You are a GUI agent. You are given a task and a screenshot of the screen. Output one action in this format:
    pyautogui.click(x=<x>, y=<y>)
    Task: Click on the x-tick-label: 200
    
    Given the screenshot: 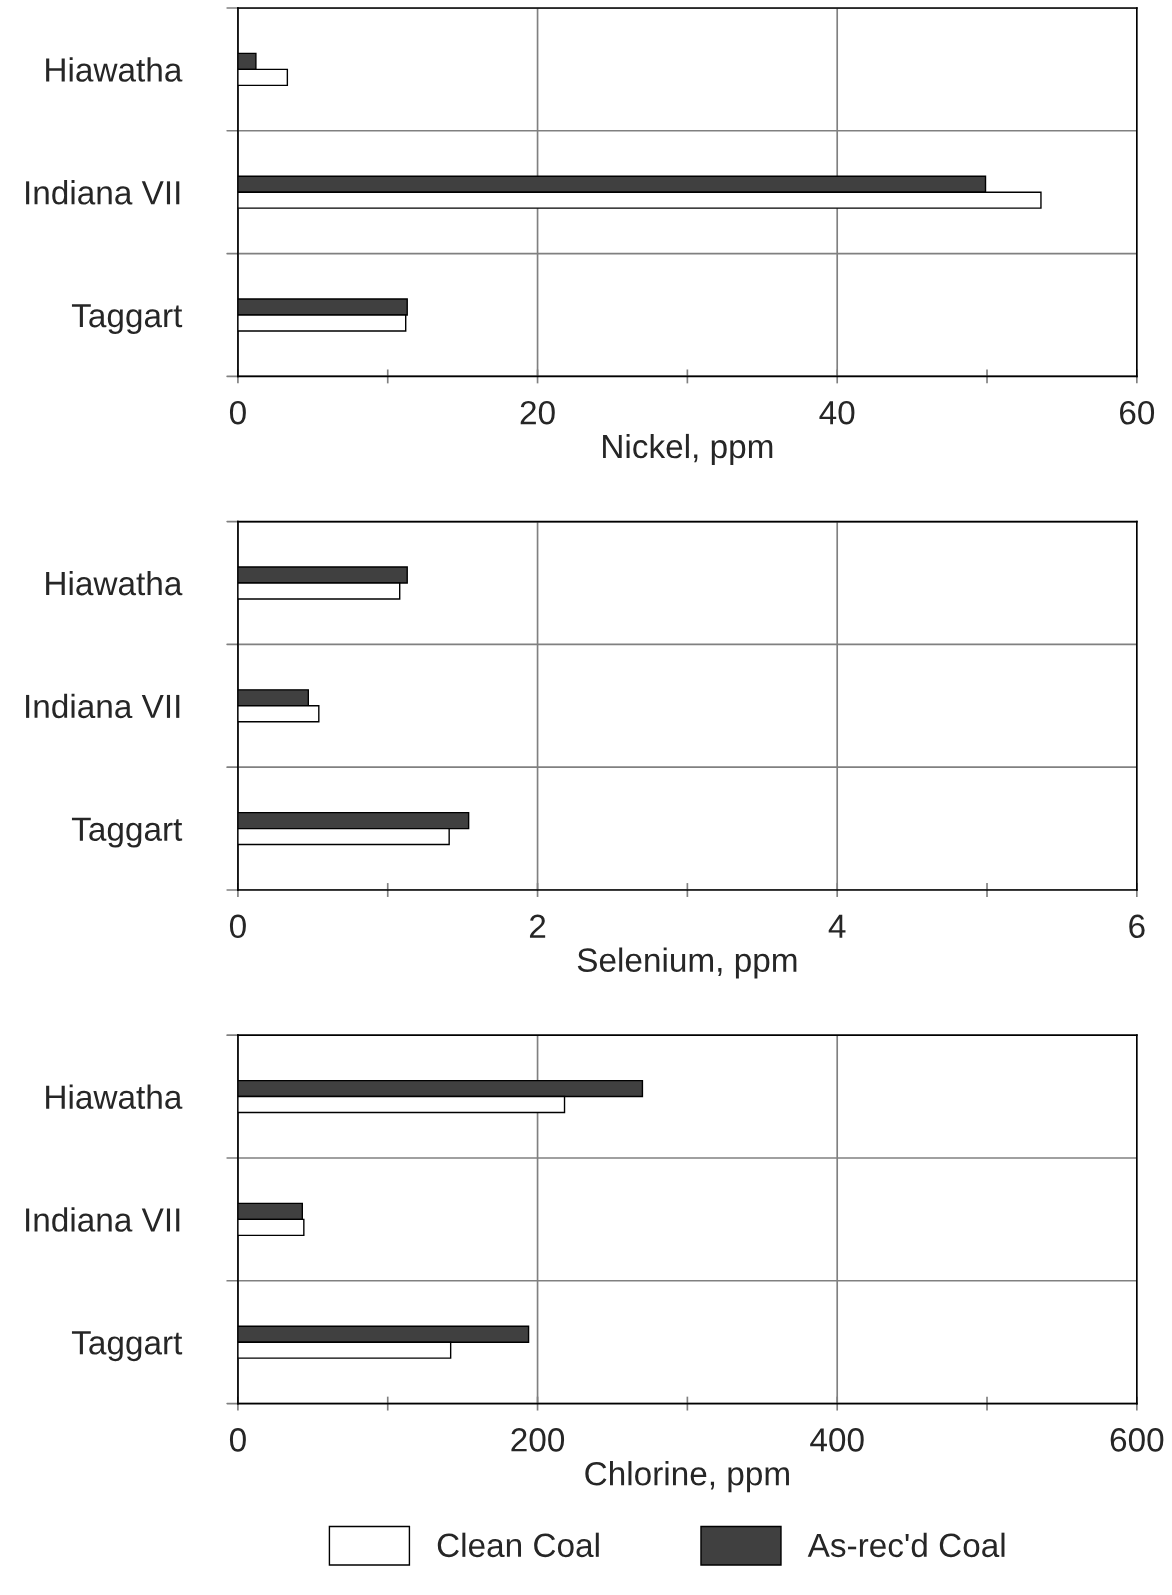 What is the action you would take?
    pyautogui.click(x=538, y=1440)
    